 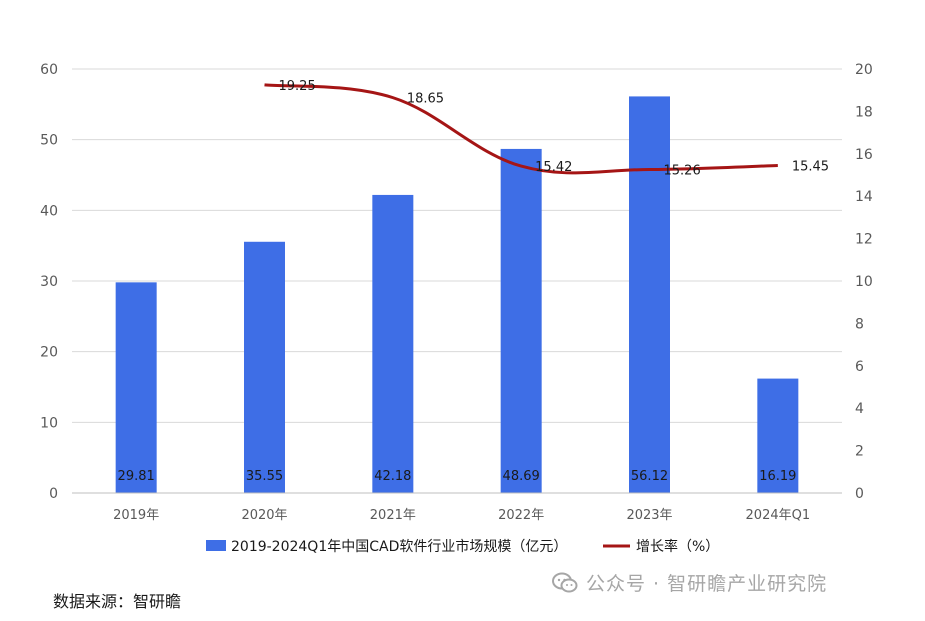 What do you see at coordinates (864, 155) in the screenshot?
I see `y-right-tick-label: 16` at bounding box center [864, 155].